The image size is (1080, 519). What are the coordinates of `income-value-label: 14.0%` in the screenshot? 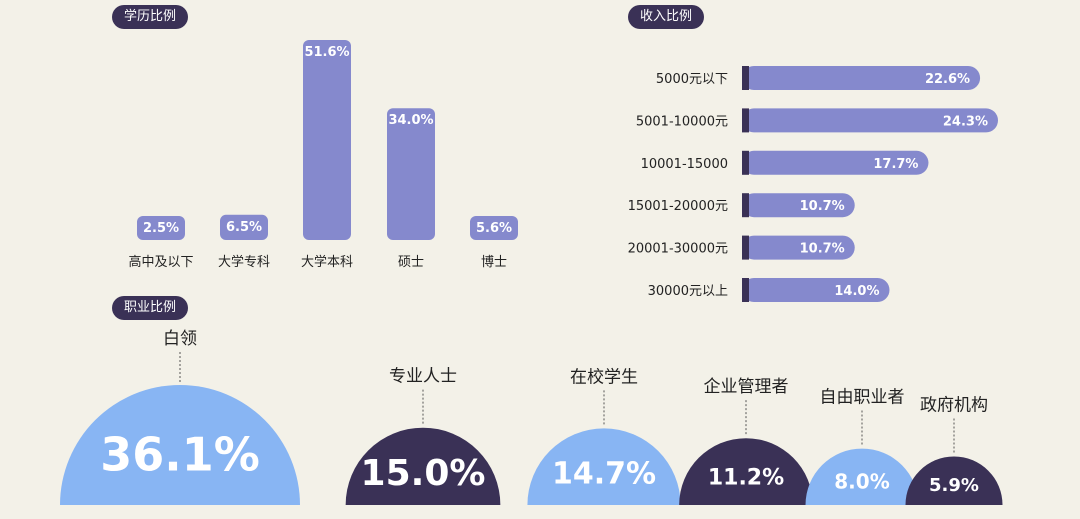 It's located at (856, 291).